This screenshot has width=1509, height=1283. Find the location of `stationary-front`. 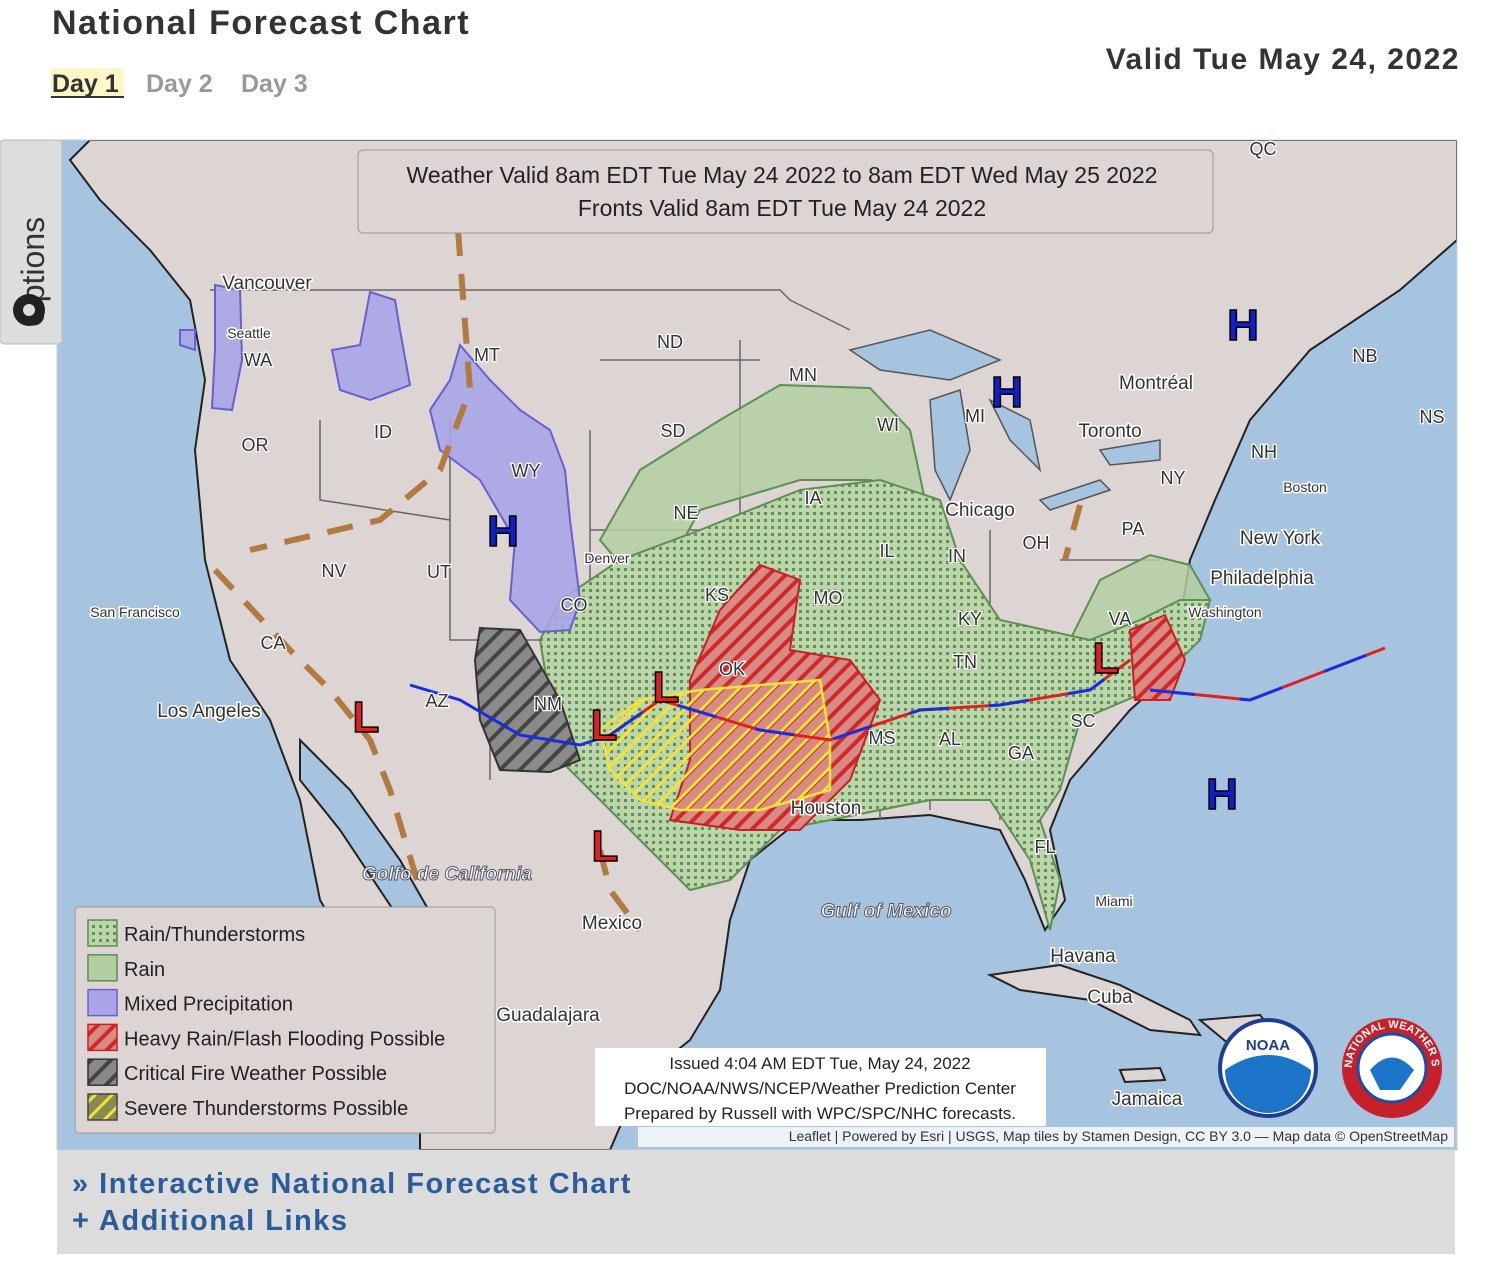

stationary-front is located at coordinates (1267, 674).